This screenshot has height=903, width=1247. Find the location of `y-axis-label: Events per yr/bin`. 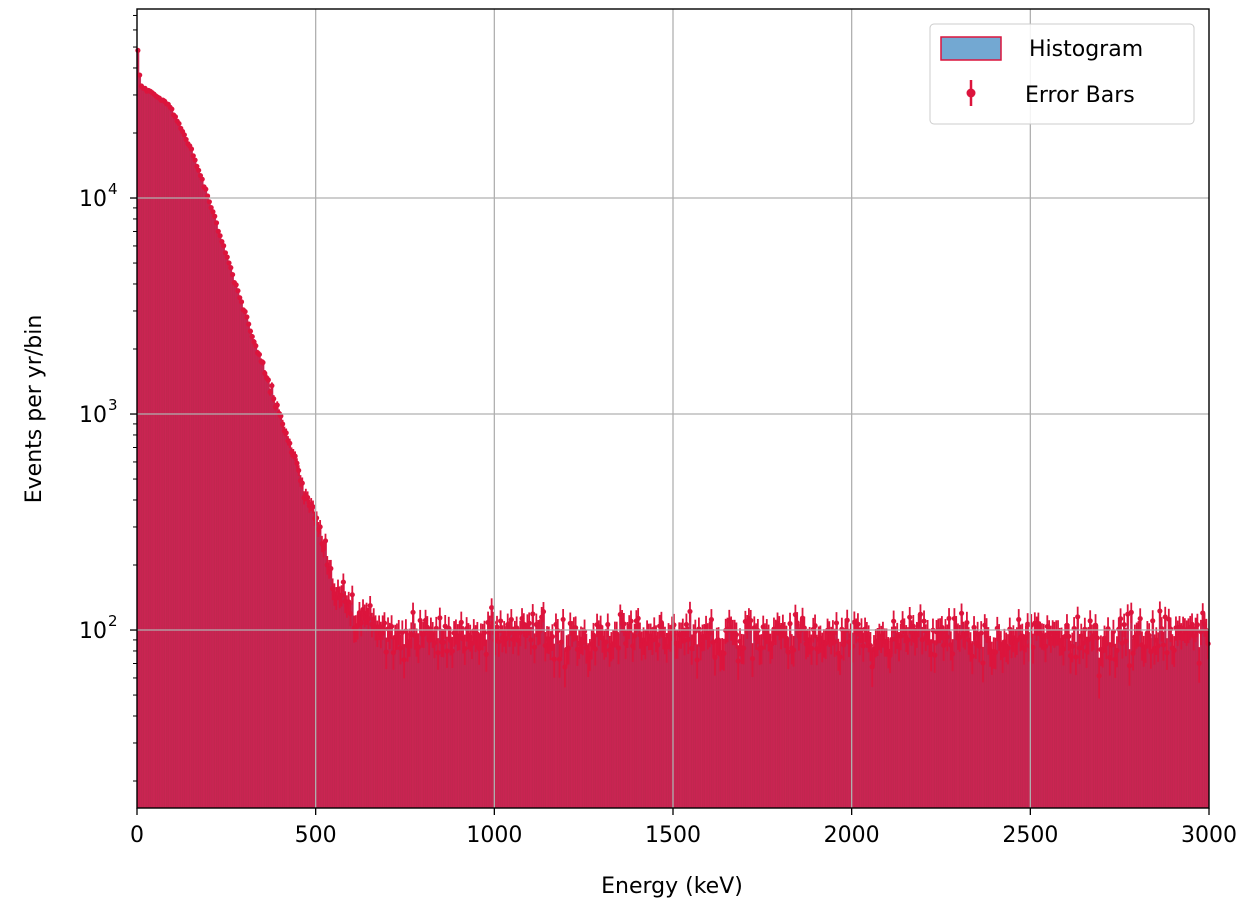

y-axis-label: Events per yr/bin is located at coordinates (34, 409).